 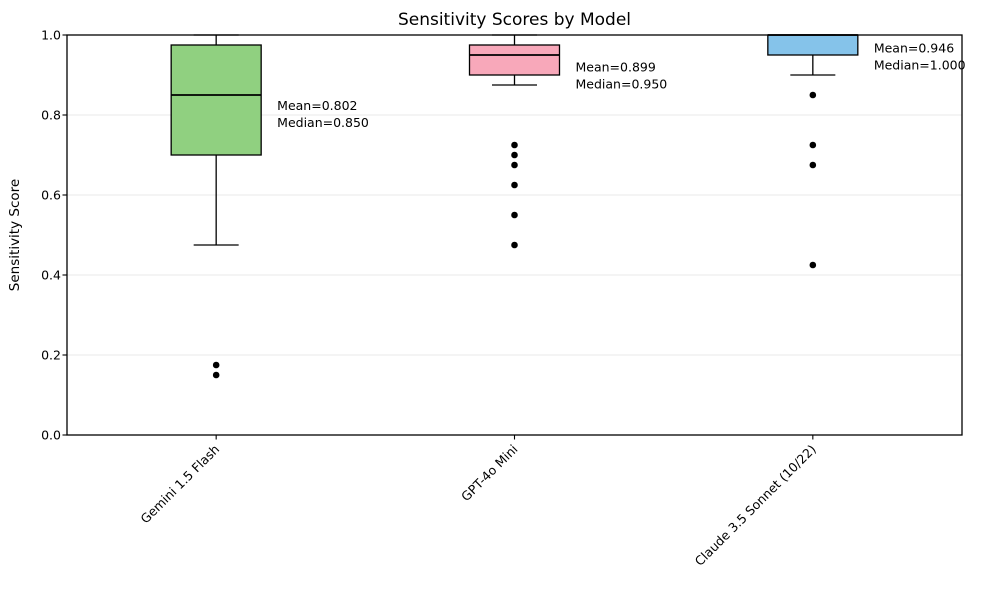 What do you see at coordinates (622, 83) in the screenshot?
I see `annotation-line-gpt-4o-mini: Median=0.950` at bounding box center [622, 83].